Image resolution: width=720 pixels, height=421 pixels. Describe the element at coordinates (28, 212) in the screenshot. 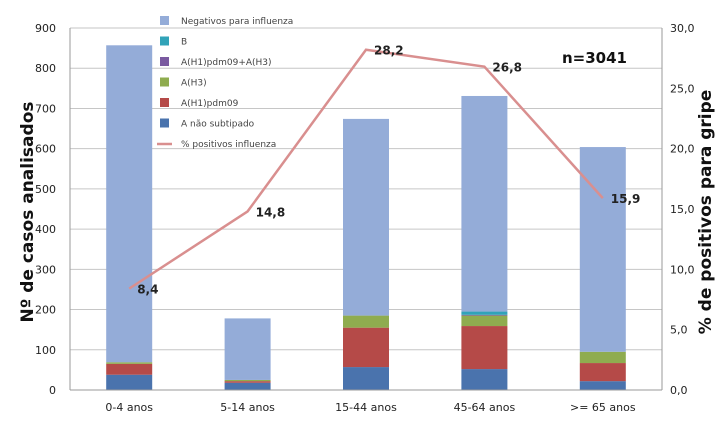

I see `y-axis-title-left: Nº de casos analisados` at that location.